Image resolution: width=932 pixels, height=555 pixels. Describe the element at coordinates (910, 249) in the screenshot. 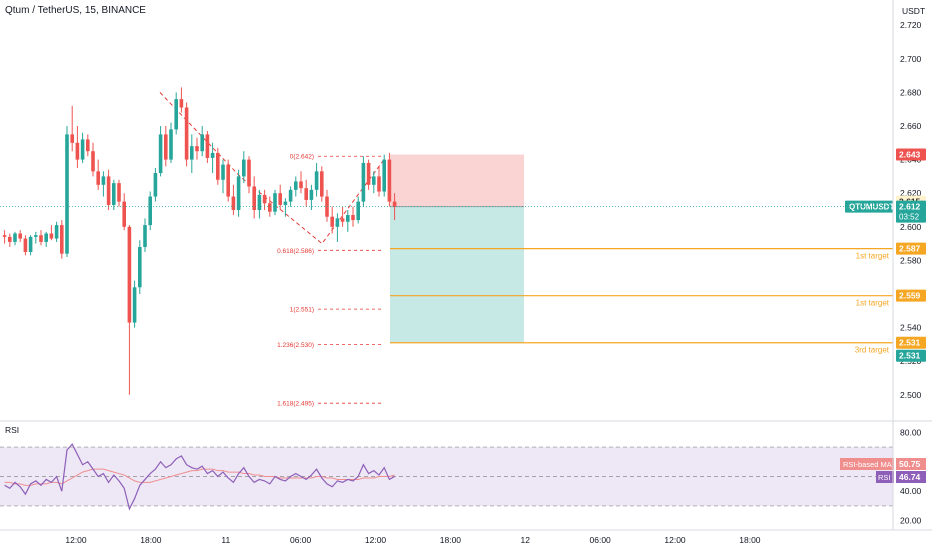

I see `price-marker-label: 2.587` at that location.